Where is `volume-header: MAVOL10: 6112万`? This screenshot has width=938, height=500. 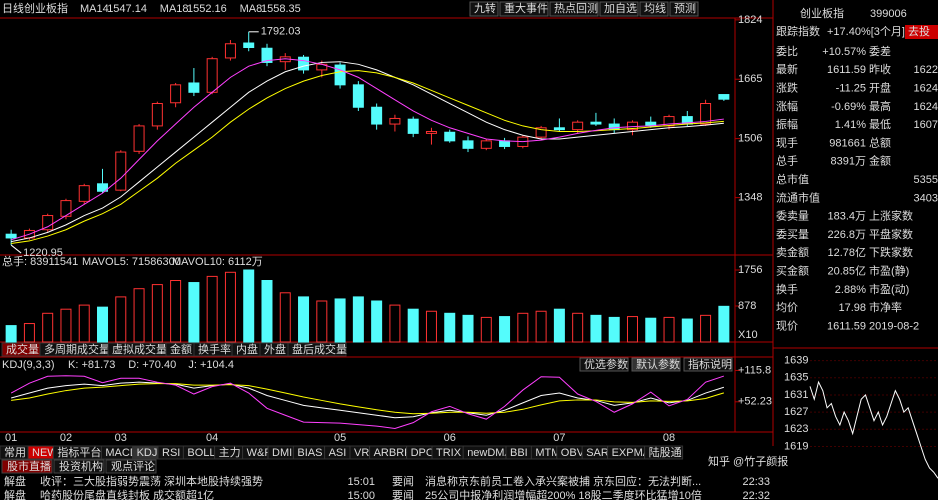
volume-header: MAVOL10: 6112万 is located at coordinates (217, 262).